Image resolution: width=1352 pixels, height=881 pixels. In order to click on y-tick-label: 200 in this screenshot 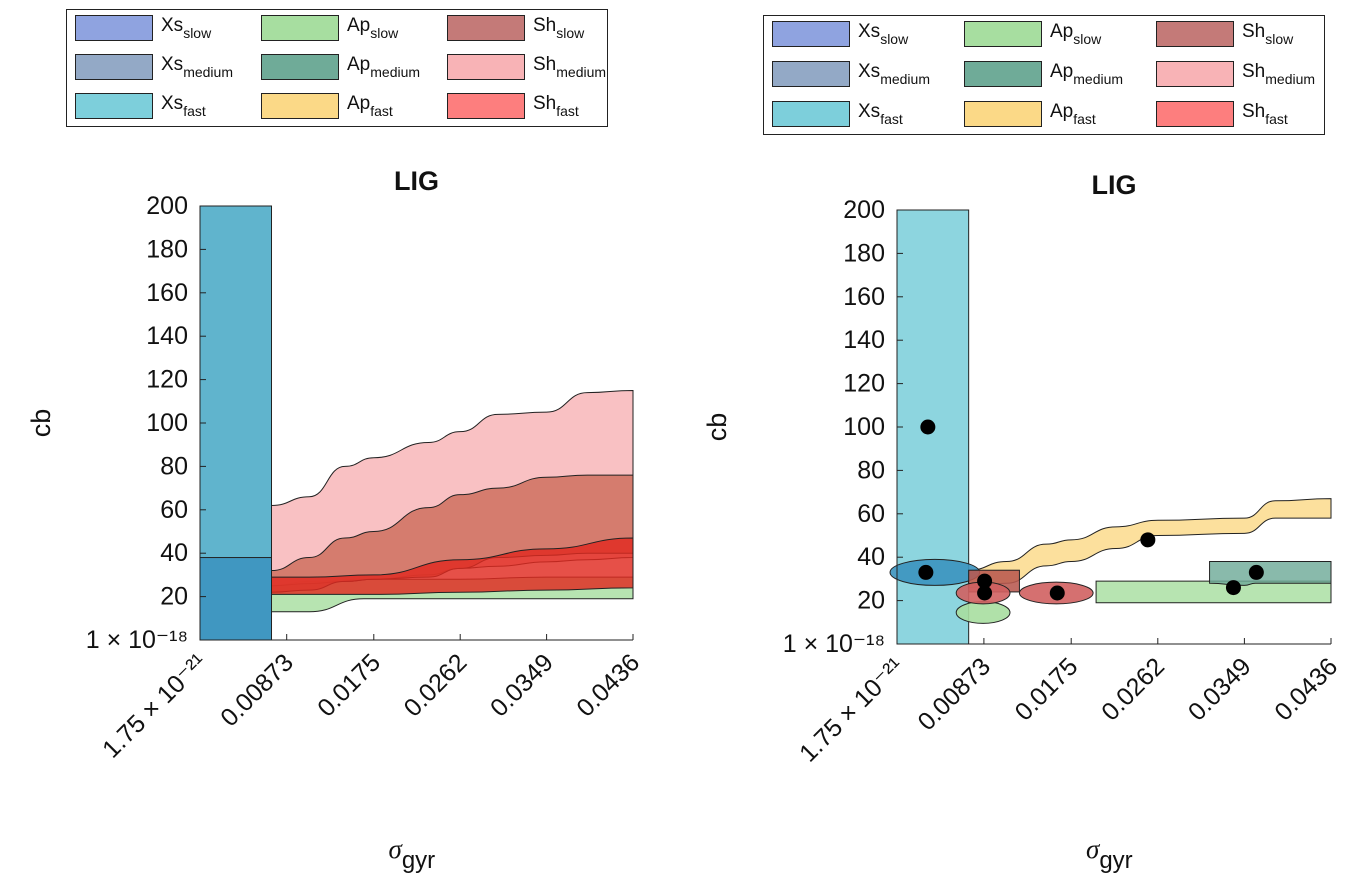, I will do `click(864, 210)`.